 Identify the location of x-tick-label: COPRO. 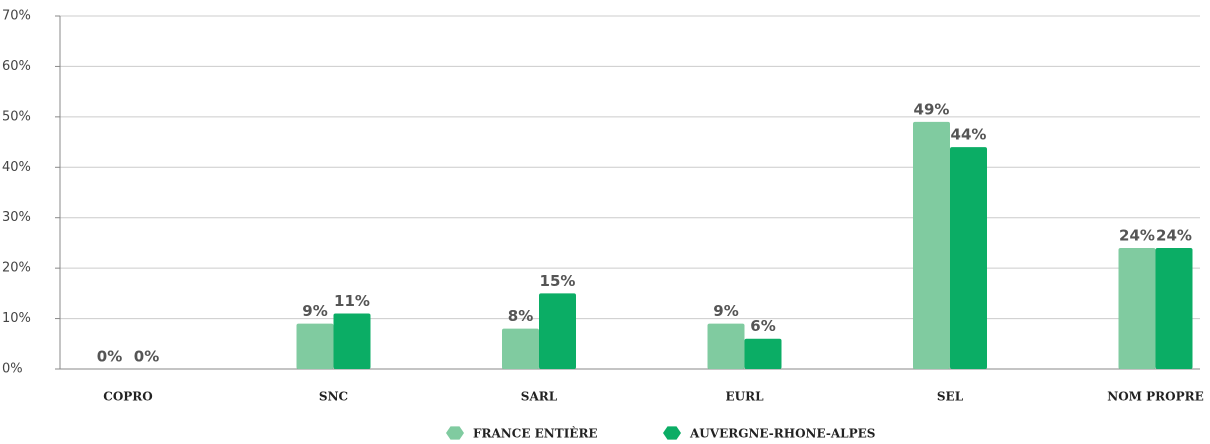
(127, 397).